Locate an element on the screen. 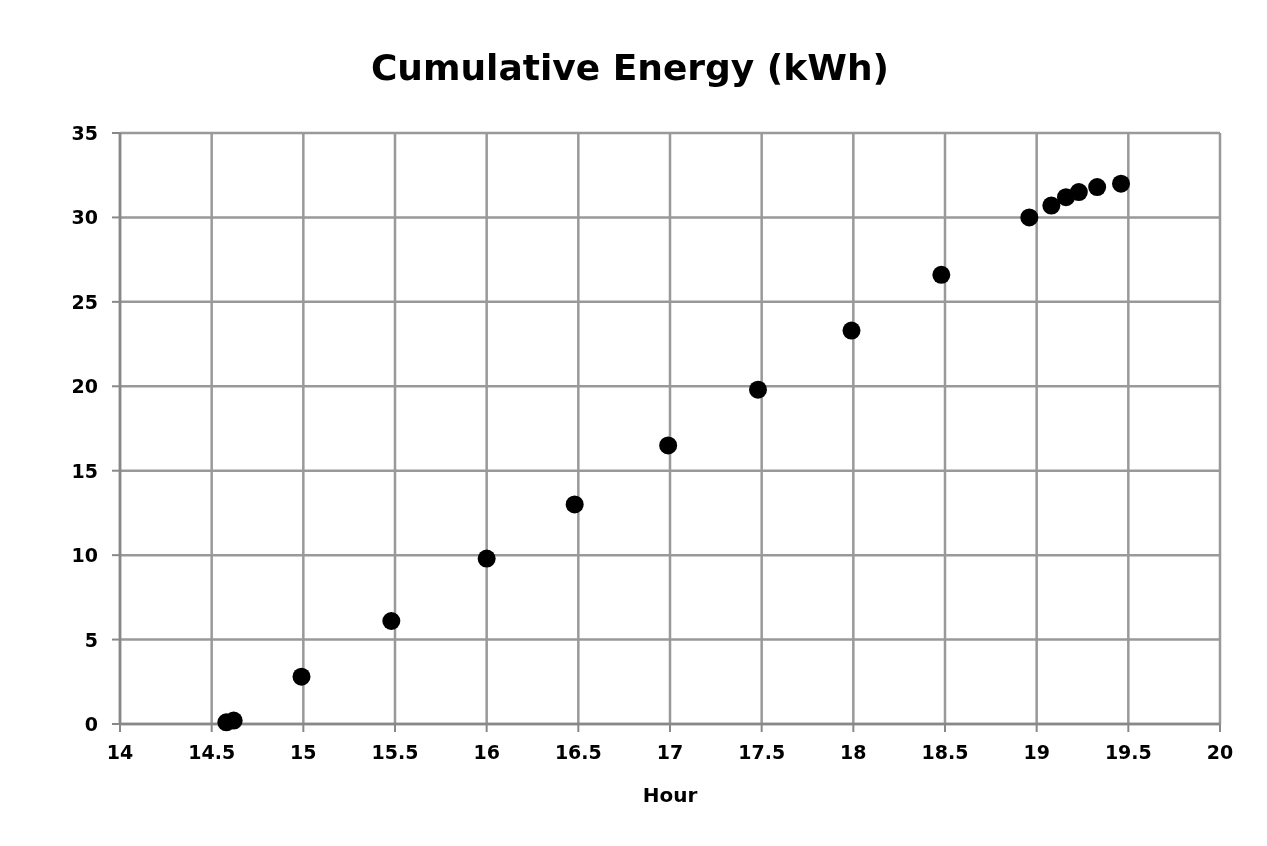 This screenshot has width=1267, height=846. x-tick-label: 17 is located at coordinates (670, 752).